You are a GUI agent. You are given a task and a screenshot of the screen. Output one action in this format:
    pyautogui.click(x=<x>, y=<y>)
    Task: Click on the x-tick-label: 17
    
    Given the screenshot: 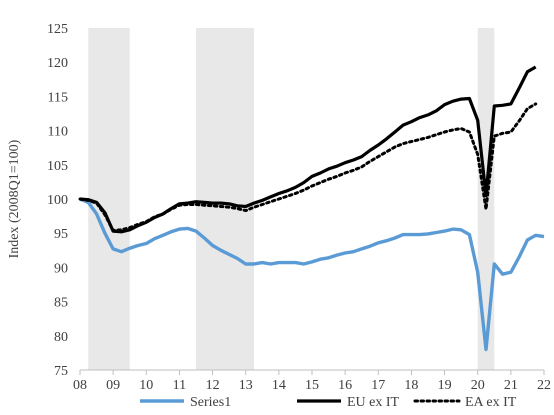 What is the action you would take?
    pyautogui.click(x=378, y=385)
    